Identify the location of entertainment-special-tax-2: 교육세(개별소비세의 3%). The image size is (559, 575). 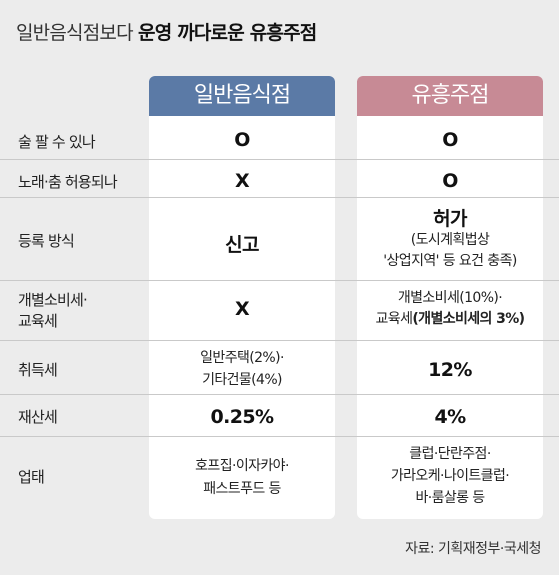
(450, 319).